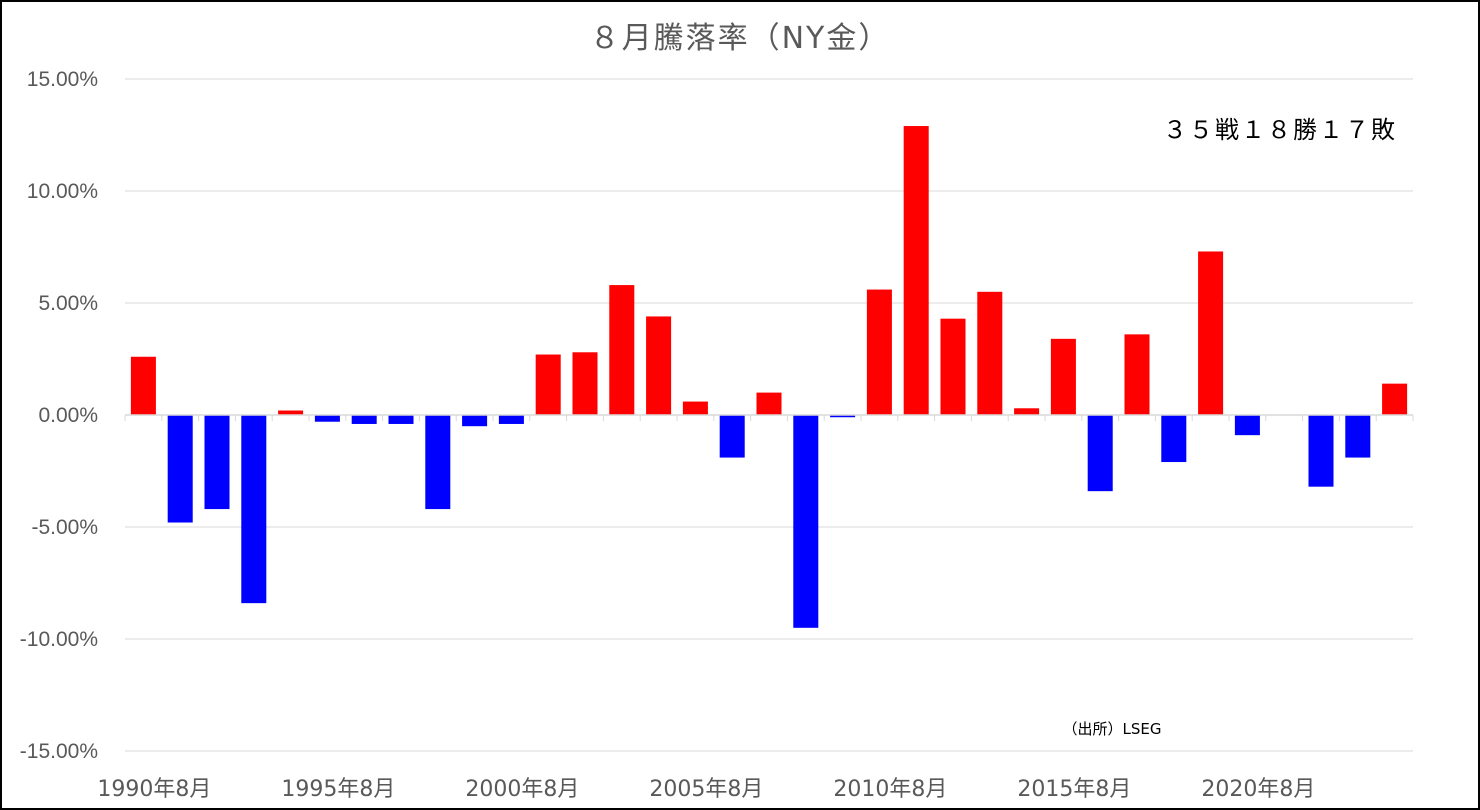 The width and height of the screenshot is (1480, 810). What do you see at coordinates (68, 303) in the screenshot?
I see `y-tick-label: 5.00%` at bounding box center [68, 303].